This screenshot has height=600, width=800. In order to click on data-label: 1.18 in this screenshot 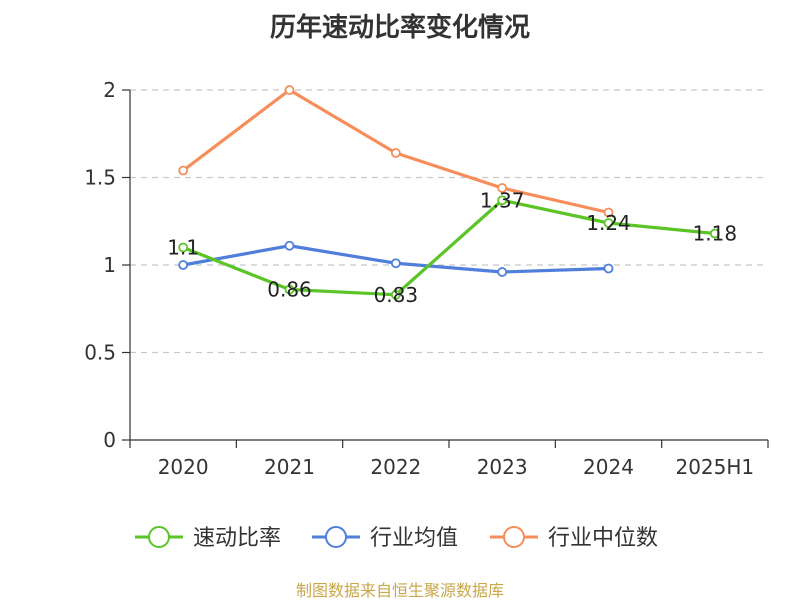, I will do `click(715, 234)`.